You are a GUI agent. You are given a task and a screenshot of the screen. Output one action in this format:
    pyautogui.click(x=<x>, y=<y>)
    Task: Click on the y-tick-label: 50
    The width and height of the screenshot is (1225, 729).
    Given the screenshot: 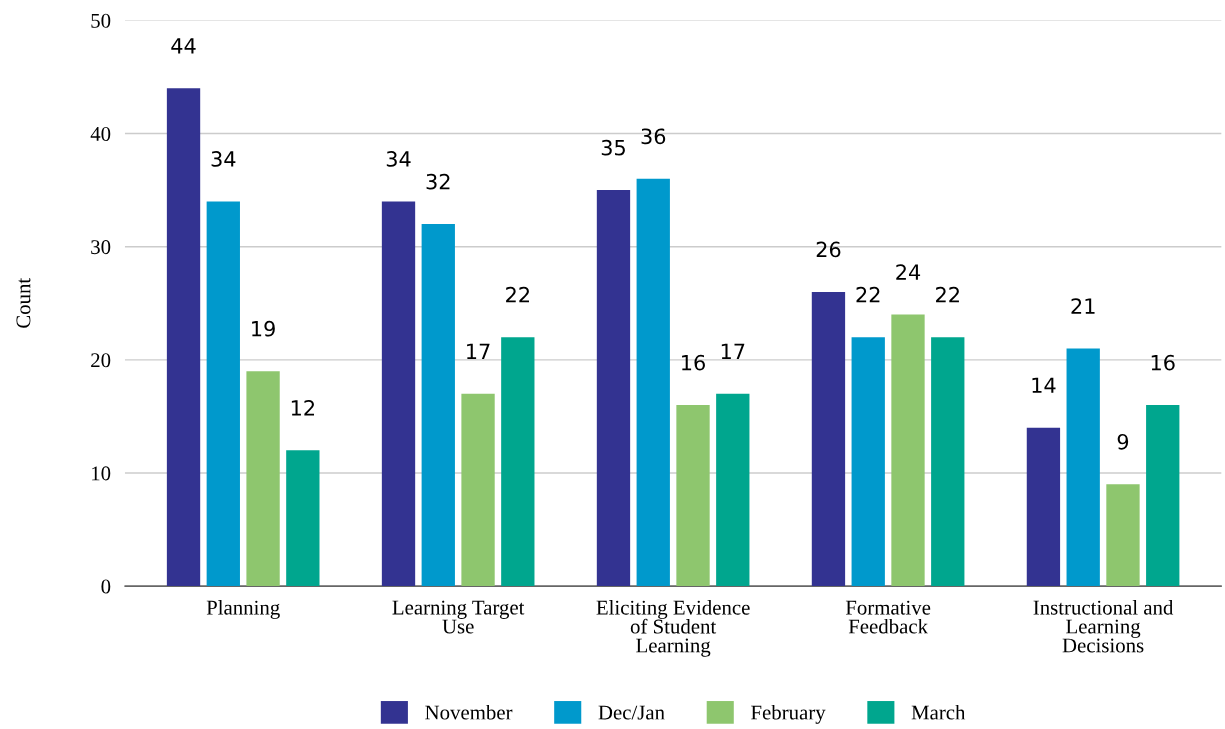 What is the action you would take?
    pyautogui.click(x=101, y=20)
    